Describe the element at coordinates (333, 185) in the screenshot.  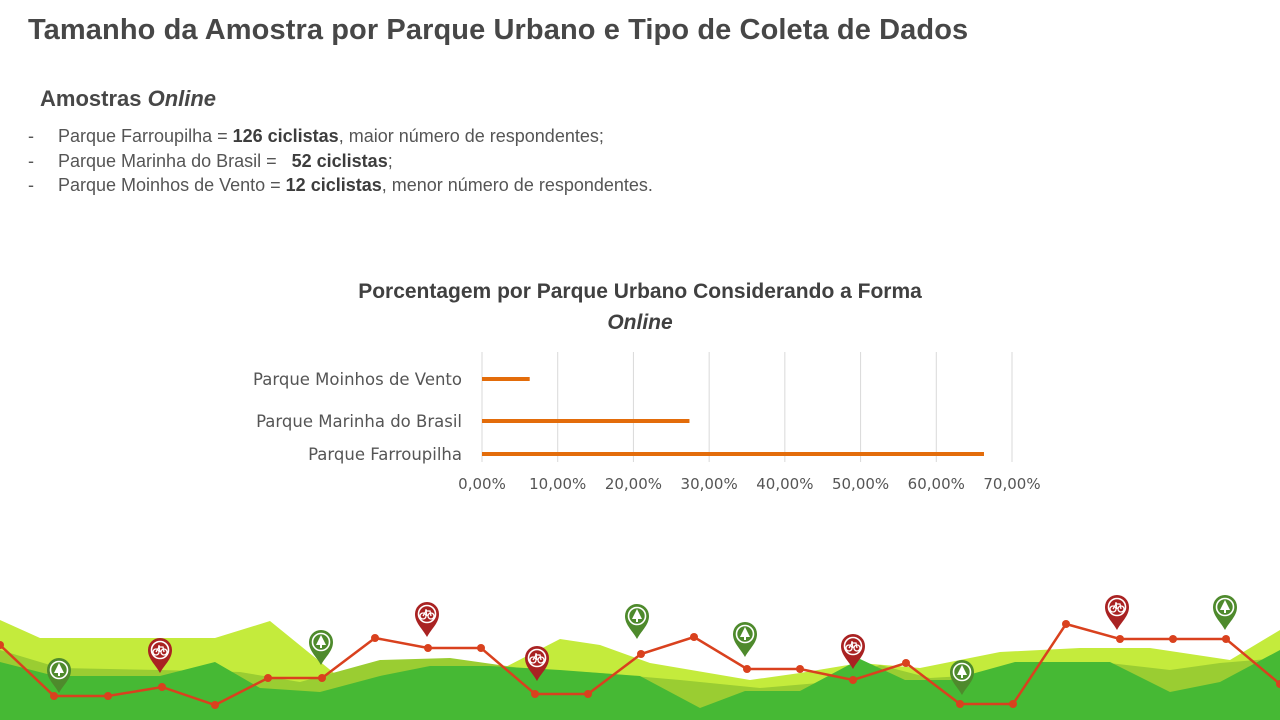
I see `list-item-count: 12 ciclistas` at that location.